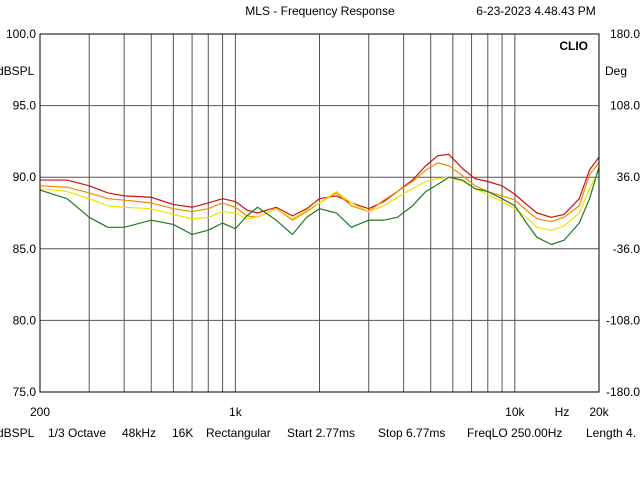 This screenshot has height=480, width=640. I want to click on status-length: Length 4., so click(611, 433).